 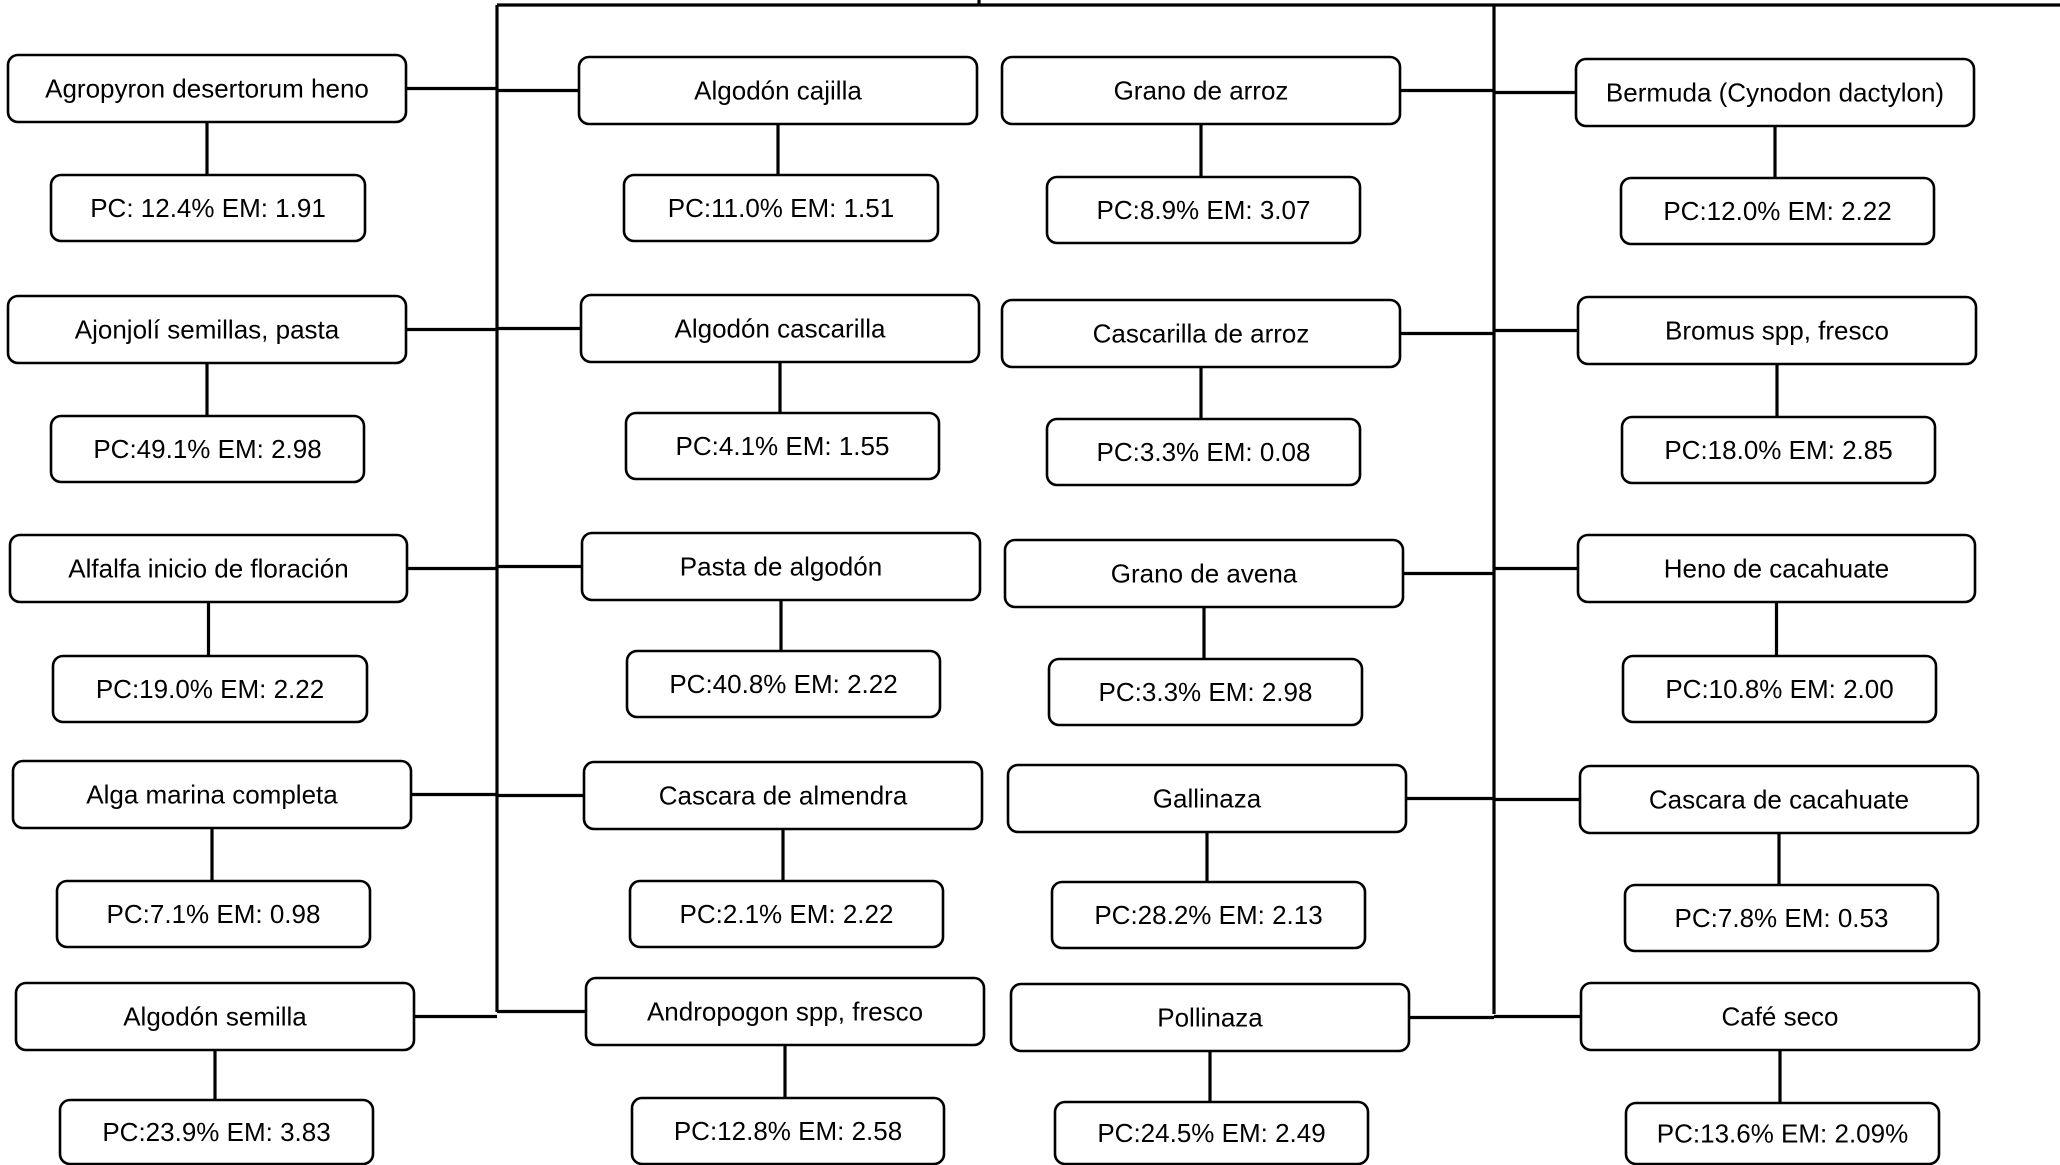 I want to click on feed-stats-label: PC:3.3% EM: 2.98, so click(x=1206, y=692).